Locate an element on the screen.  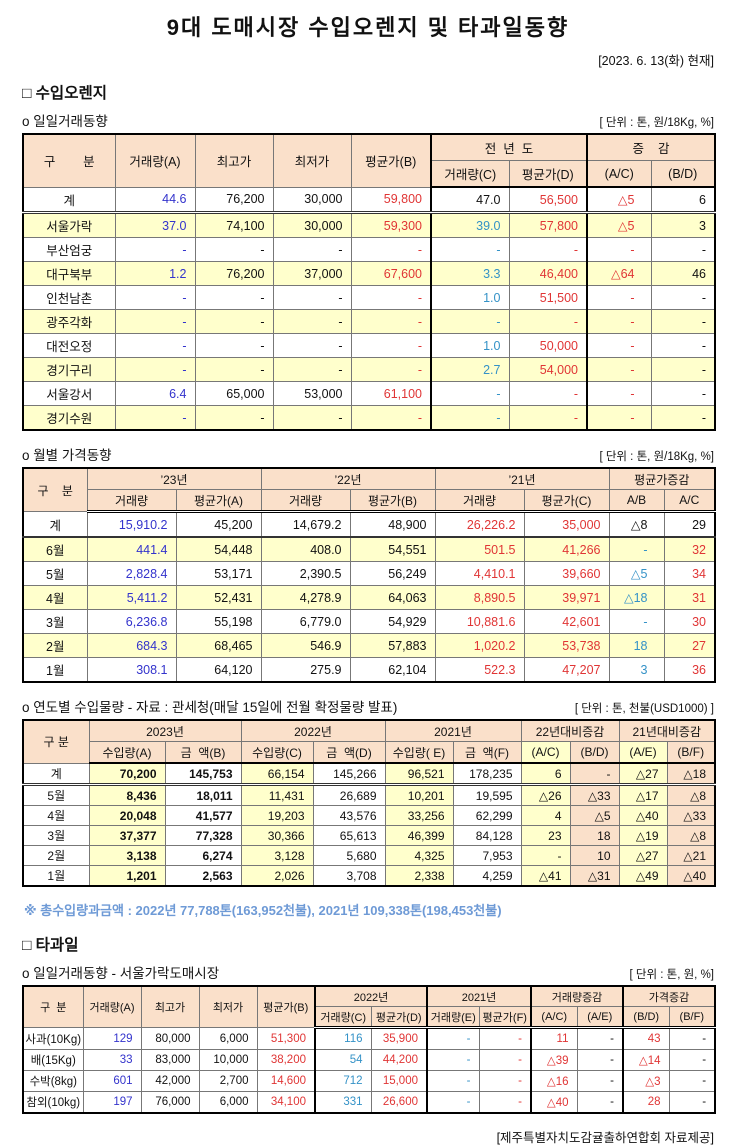
data-cell: 3,708 is located at coordinates (349, 876).